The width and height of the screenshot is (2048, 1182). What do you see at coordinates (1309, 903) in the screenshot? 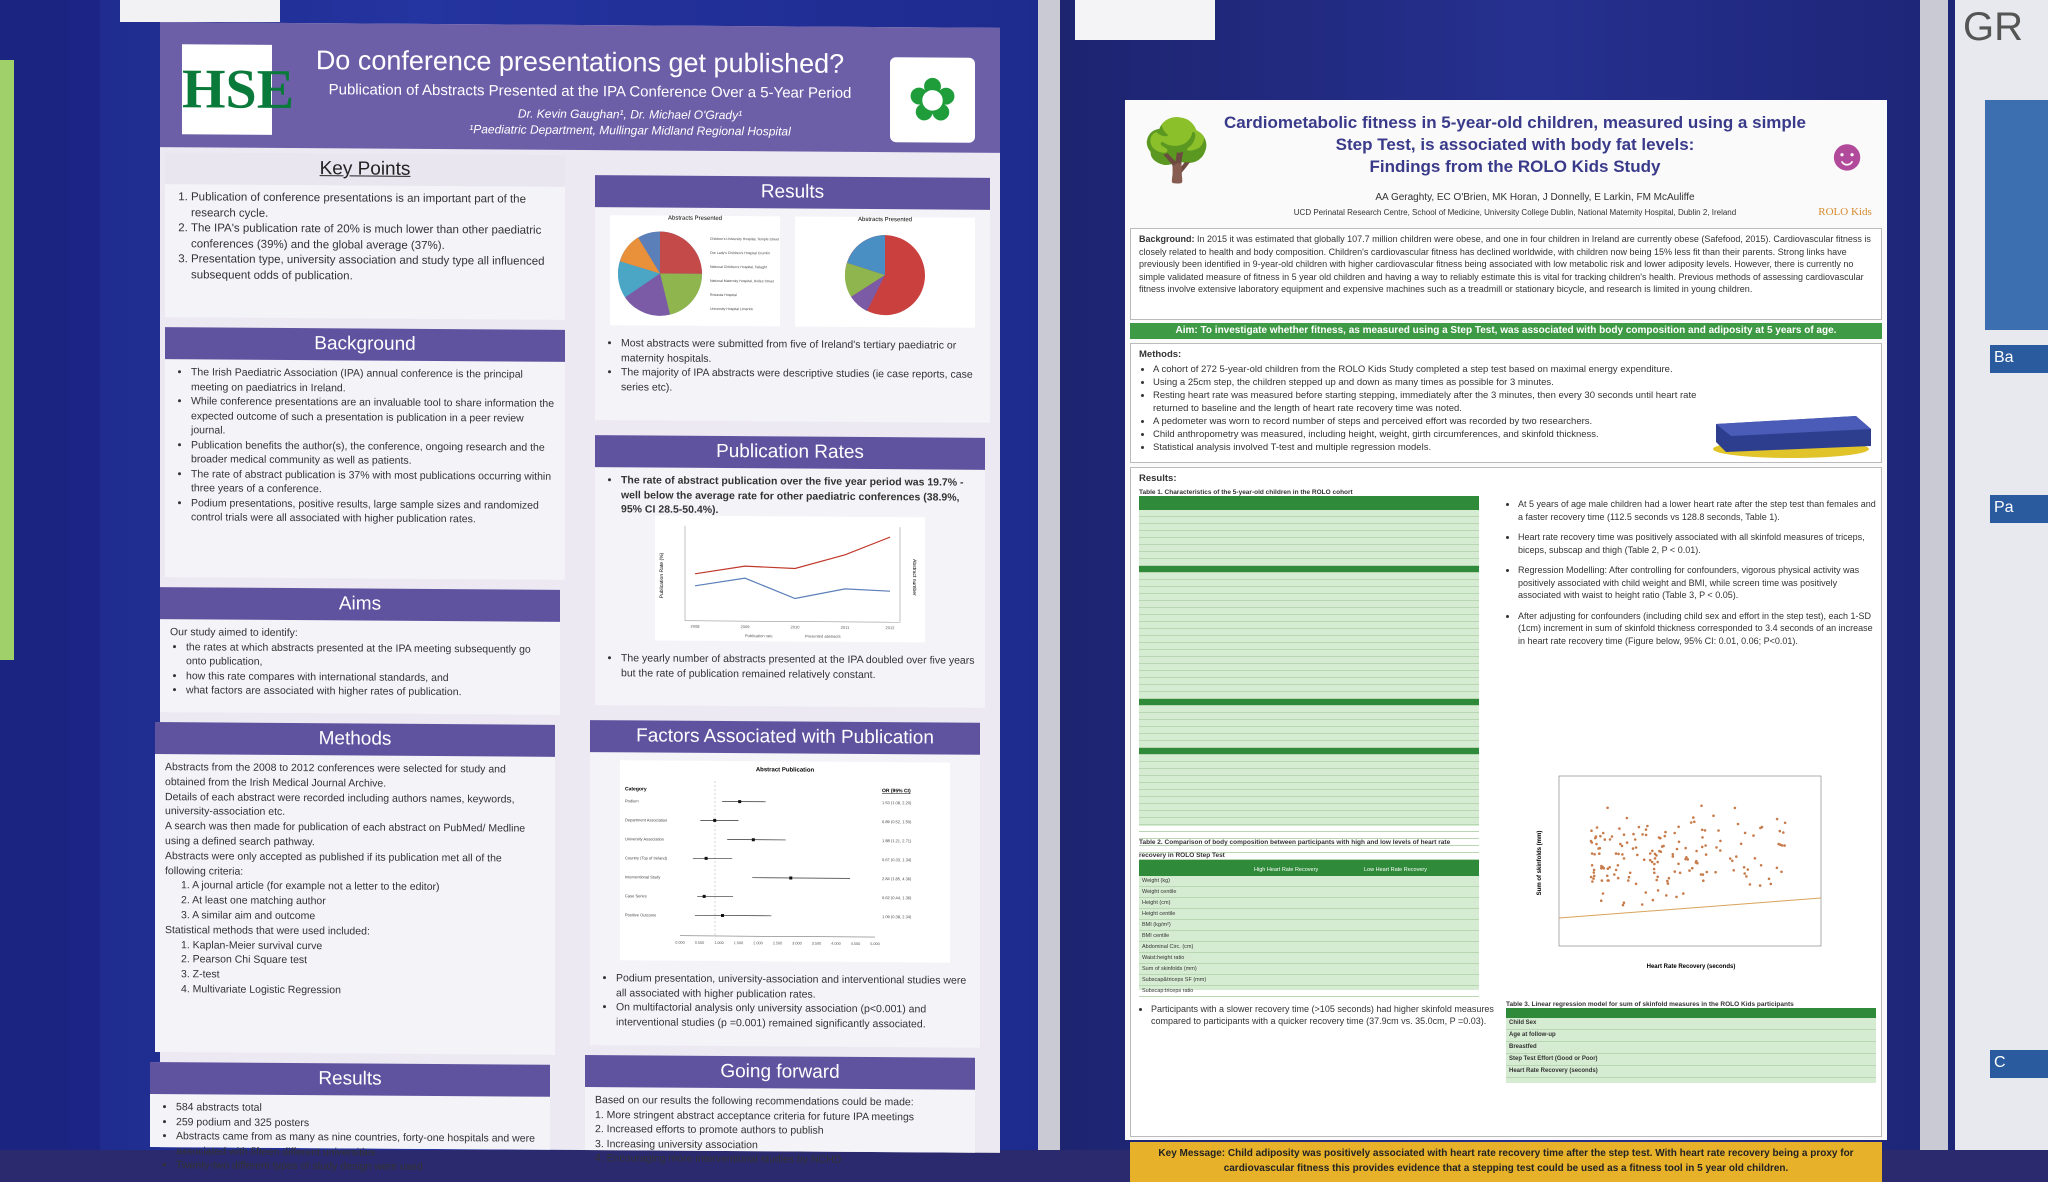
I see `table2-row: Height (cm)` at bounding box center [1309, 903].